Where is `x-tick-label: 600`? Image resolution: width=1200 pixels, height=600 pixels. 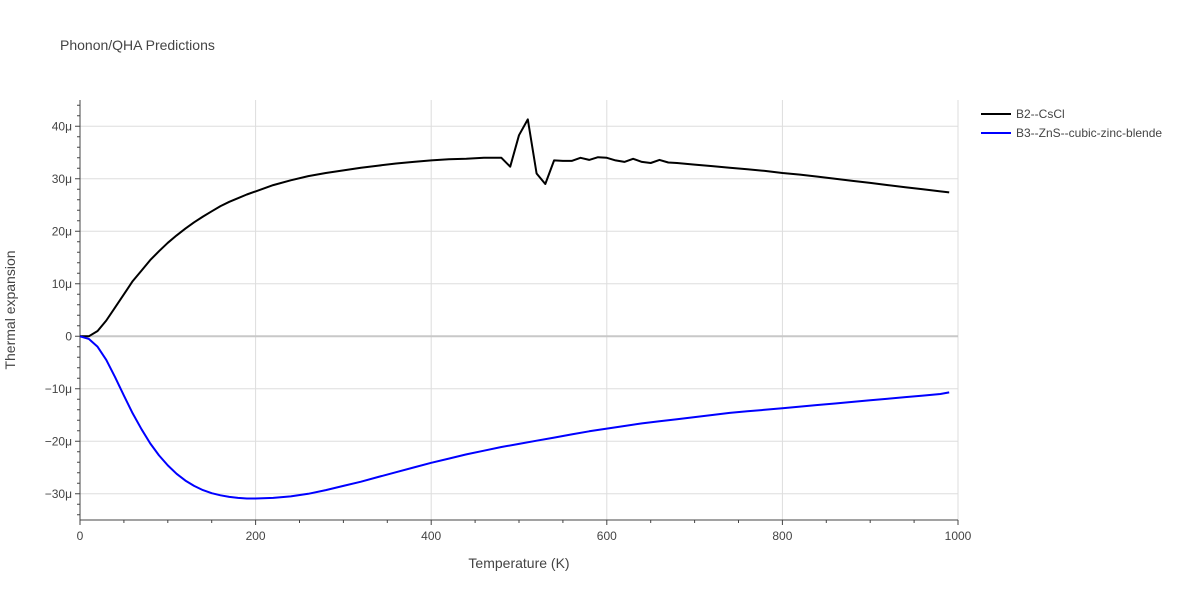
x-tick-label: 600 is located at coordinates (607, 536).